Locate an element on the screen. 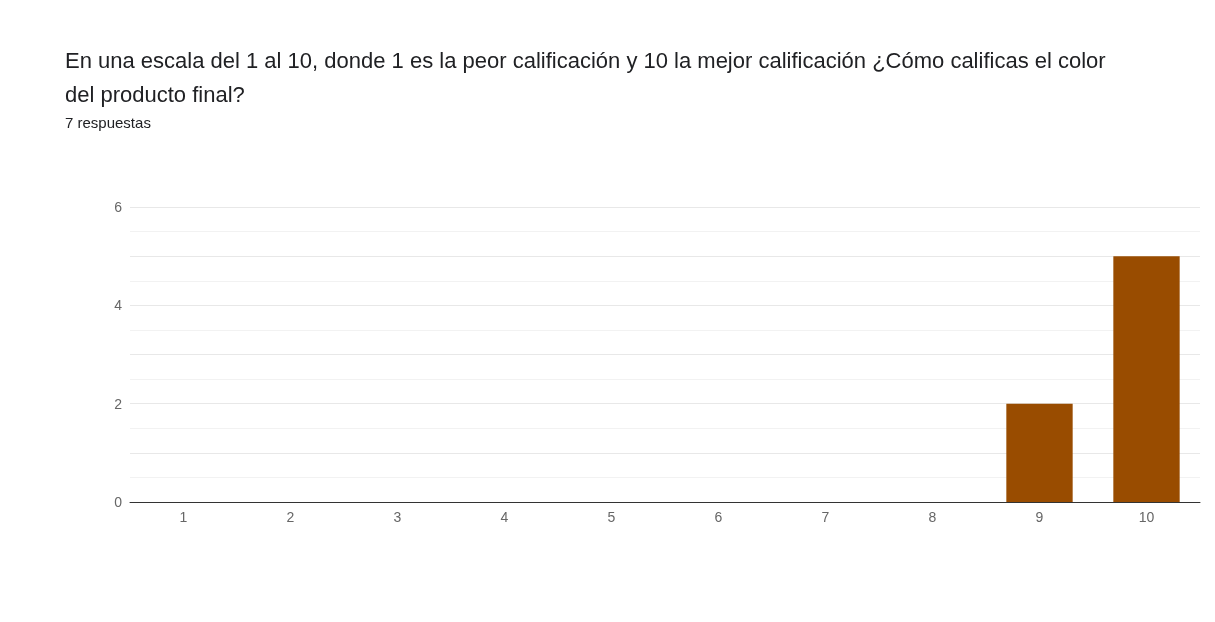  chart-subtitle: 7 respuestas is located at coordinates (108, 122).